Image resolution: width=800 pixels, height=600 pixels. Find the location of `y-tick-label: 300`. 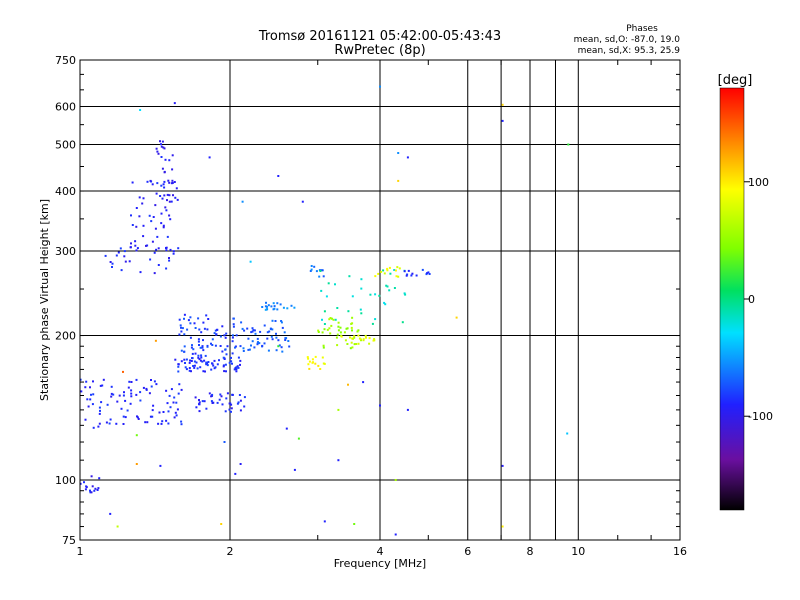

y-tick-label: 300 is located at coordinates (65, 251).